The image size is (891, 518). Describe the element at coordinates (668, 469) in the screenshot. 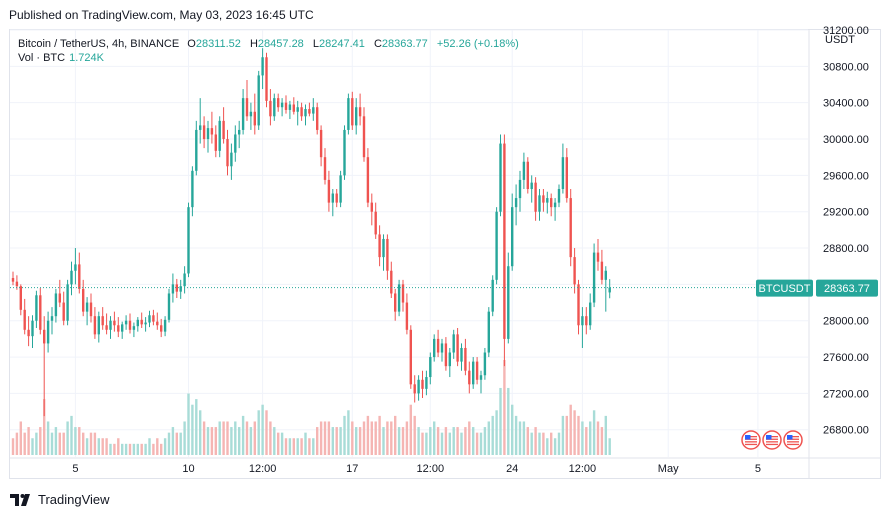

I see `x-tick-label: May` at that location.